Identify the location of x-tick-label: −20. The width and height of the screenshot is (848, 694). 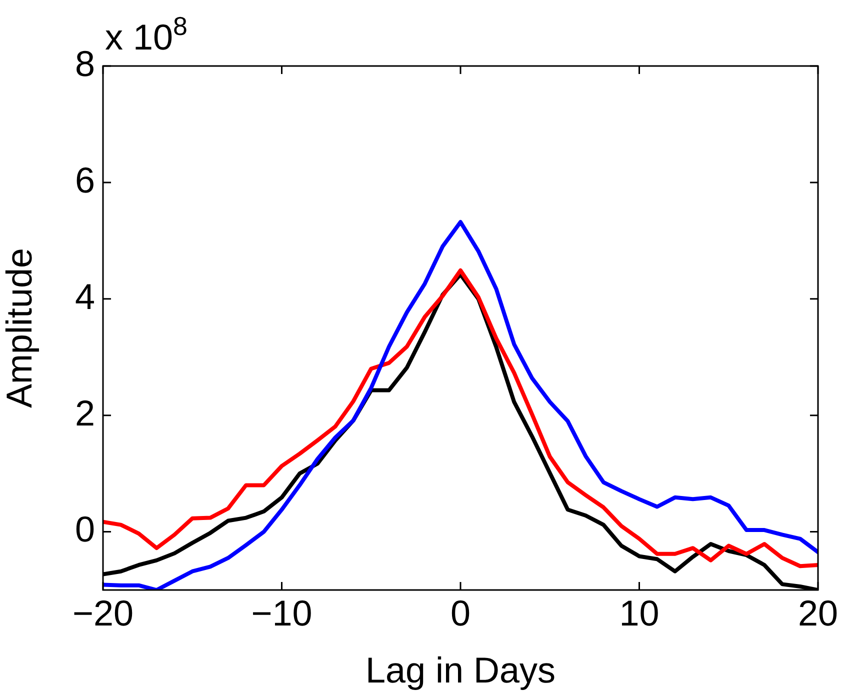
(103, 613).